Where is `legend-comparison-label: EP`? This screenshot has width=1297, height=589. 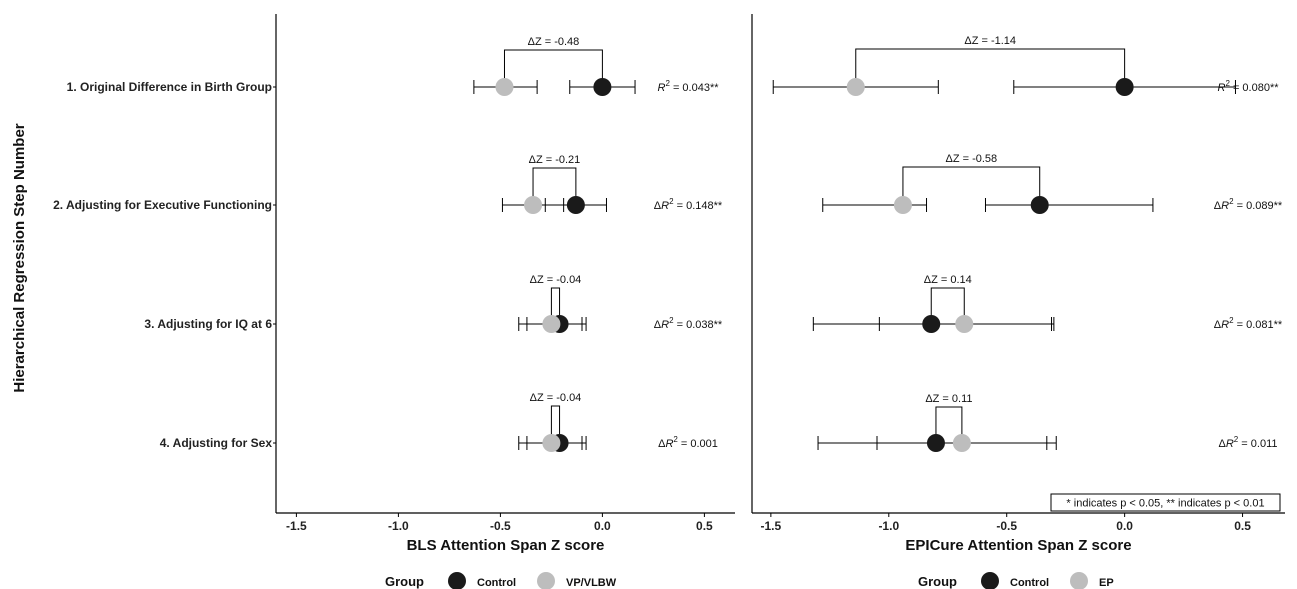 legend-comparison-label: EP is located at coordinates (1106, 583).